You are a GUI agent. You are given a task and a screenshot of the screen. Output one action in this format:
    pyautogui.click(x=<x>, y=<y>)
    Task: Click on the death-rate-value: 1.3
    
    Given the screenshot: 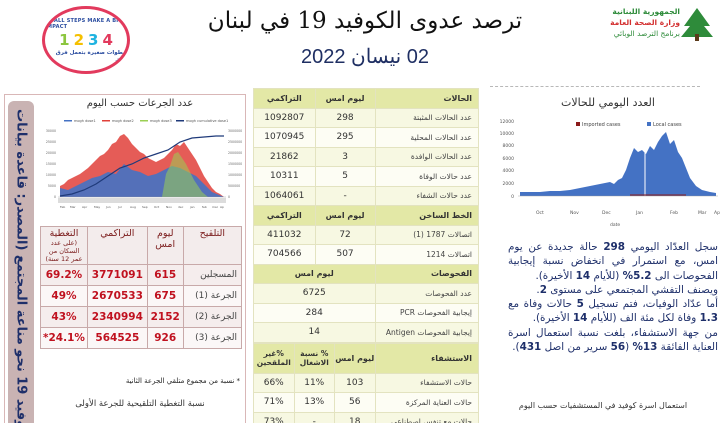 What is the action you would take?
    pyautogui.click(x=708, y=318)
    